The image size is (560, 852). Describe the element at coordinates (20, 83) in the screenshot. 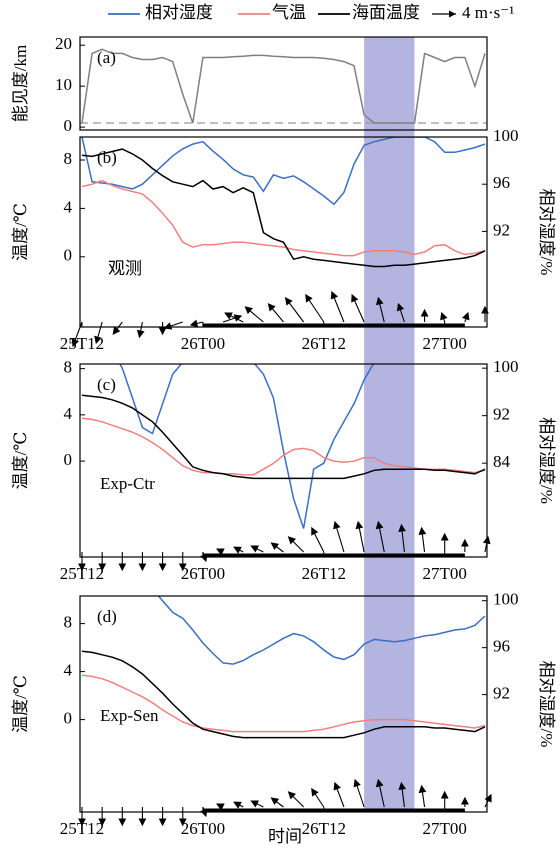

I see `y-axis-label: 能见度/km` at that location.